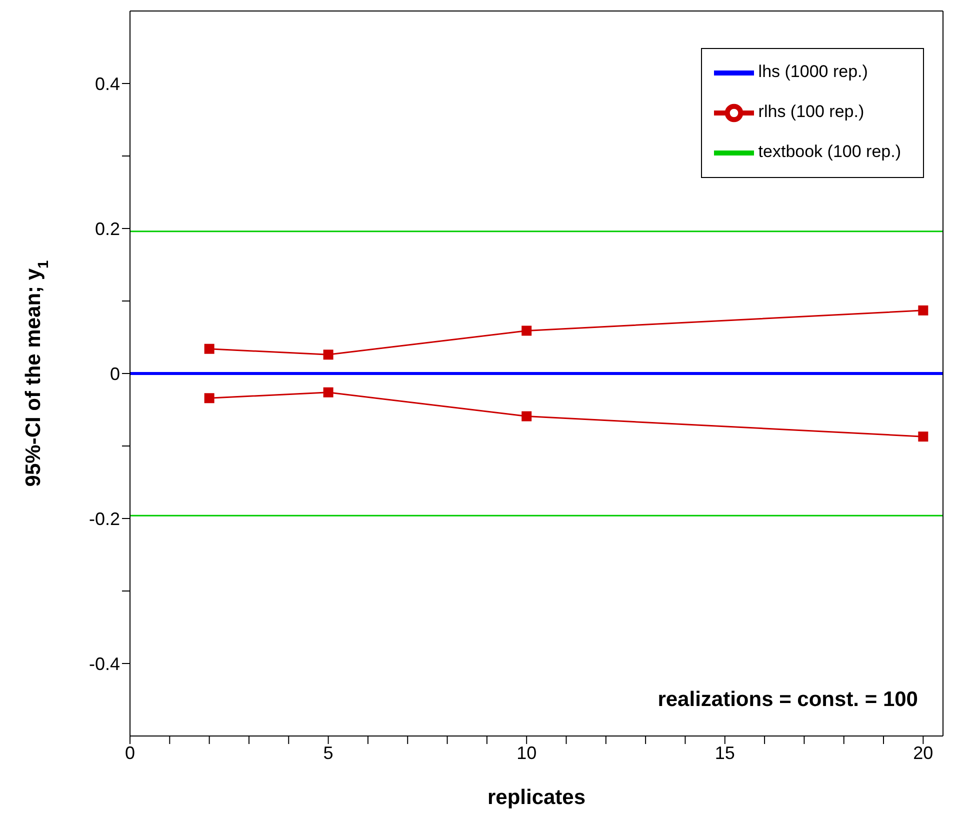 The image size is (954, 818). Describe the element at coordinates (724, 752) in the screenshot. I see `x-tick-label: 15` at that location.